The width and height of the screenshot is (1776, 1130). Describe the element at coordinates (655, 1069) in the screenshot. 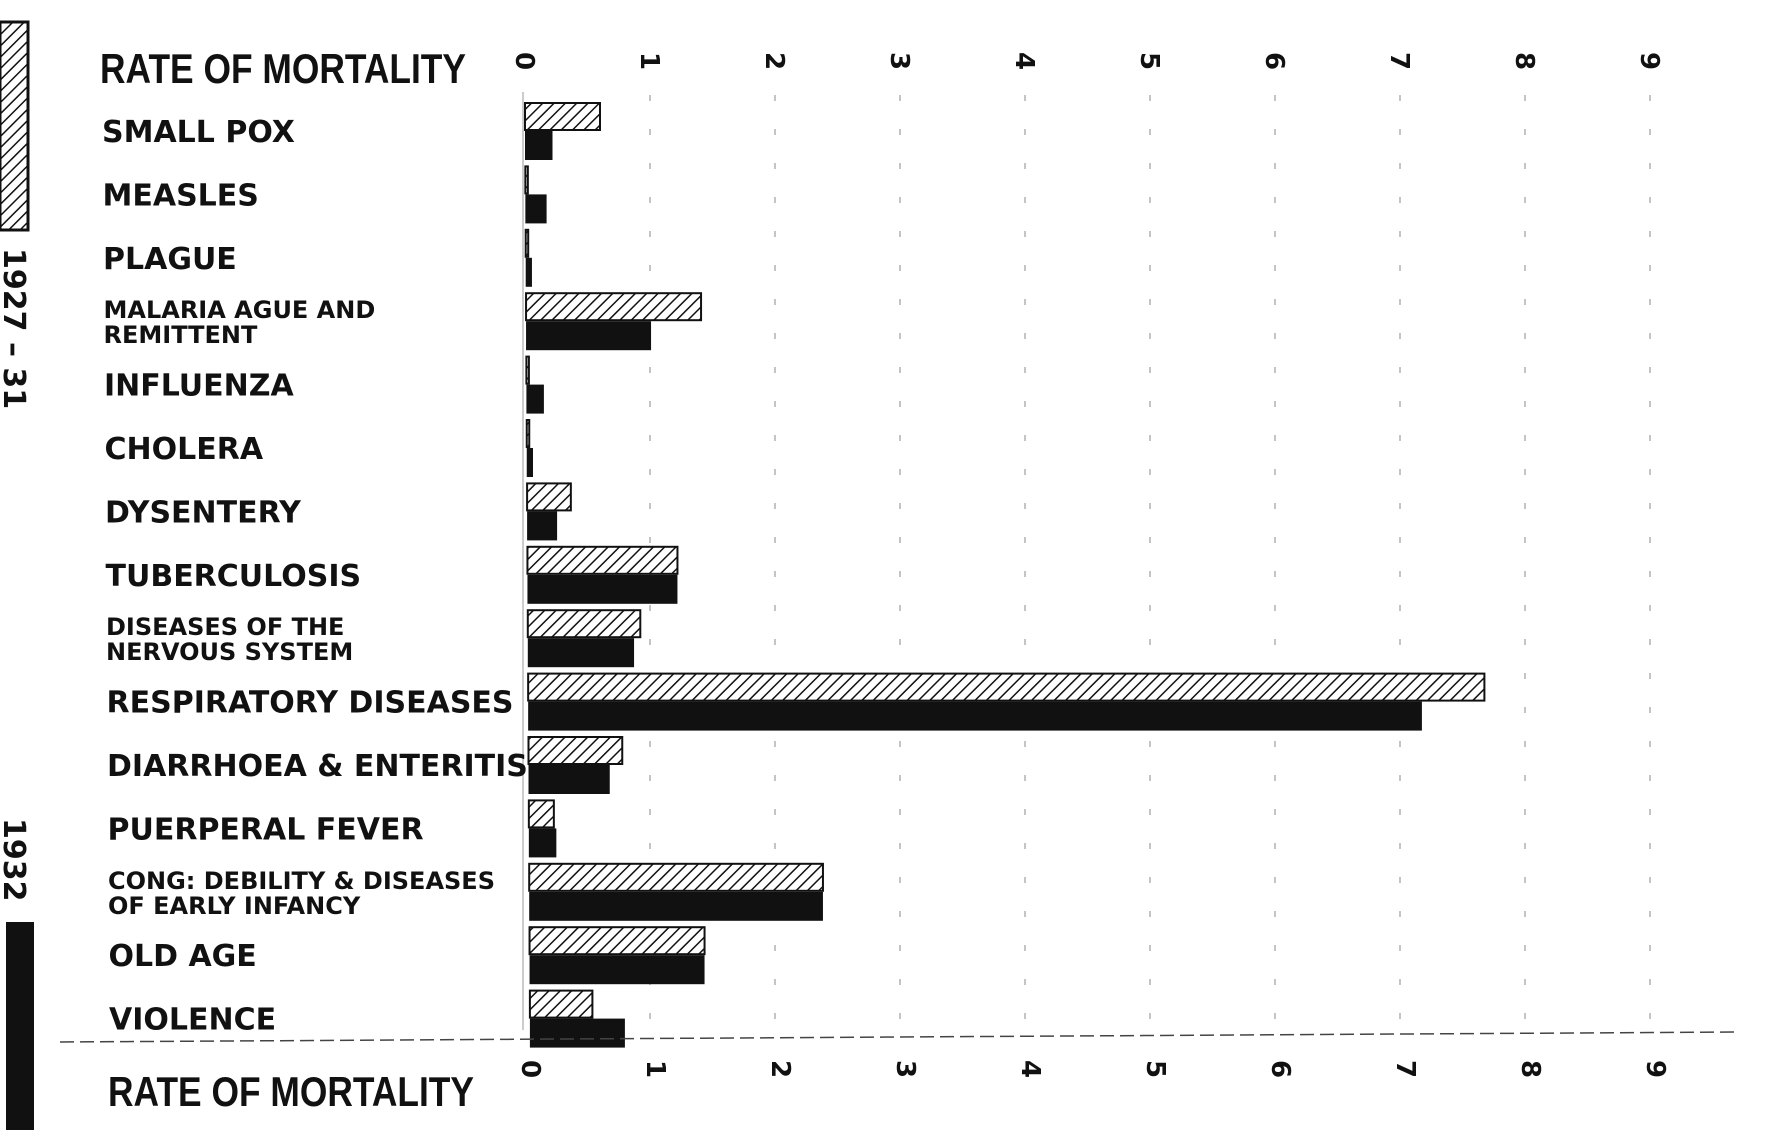

I see `x-tick-label-bottom: 1` at that location.